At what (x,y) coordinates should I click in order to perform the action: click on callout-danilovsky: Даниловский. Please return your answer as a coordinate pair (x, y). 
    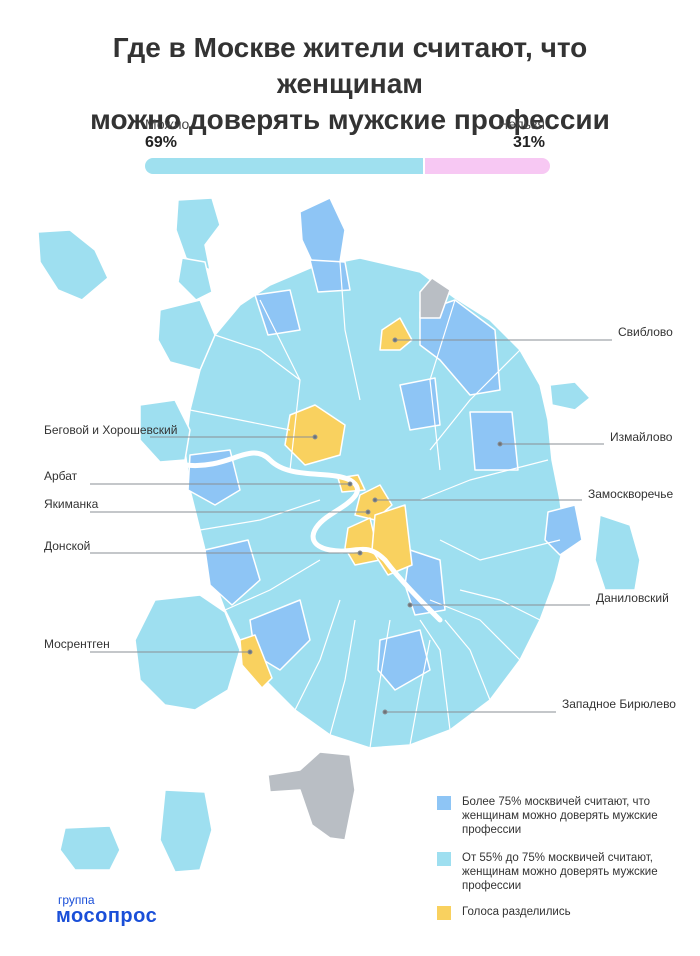
    Looking at the image, I should click on (632, 598).